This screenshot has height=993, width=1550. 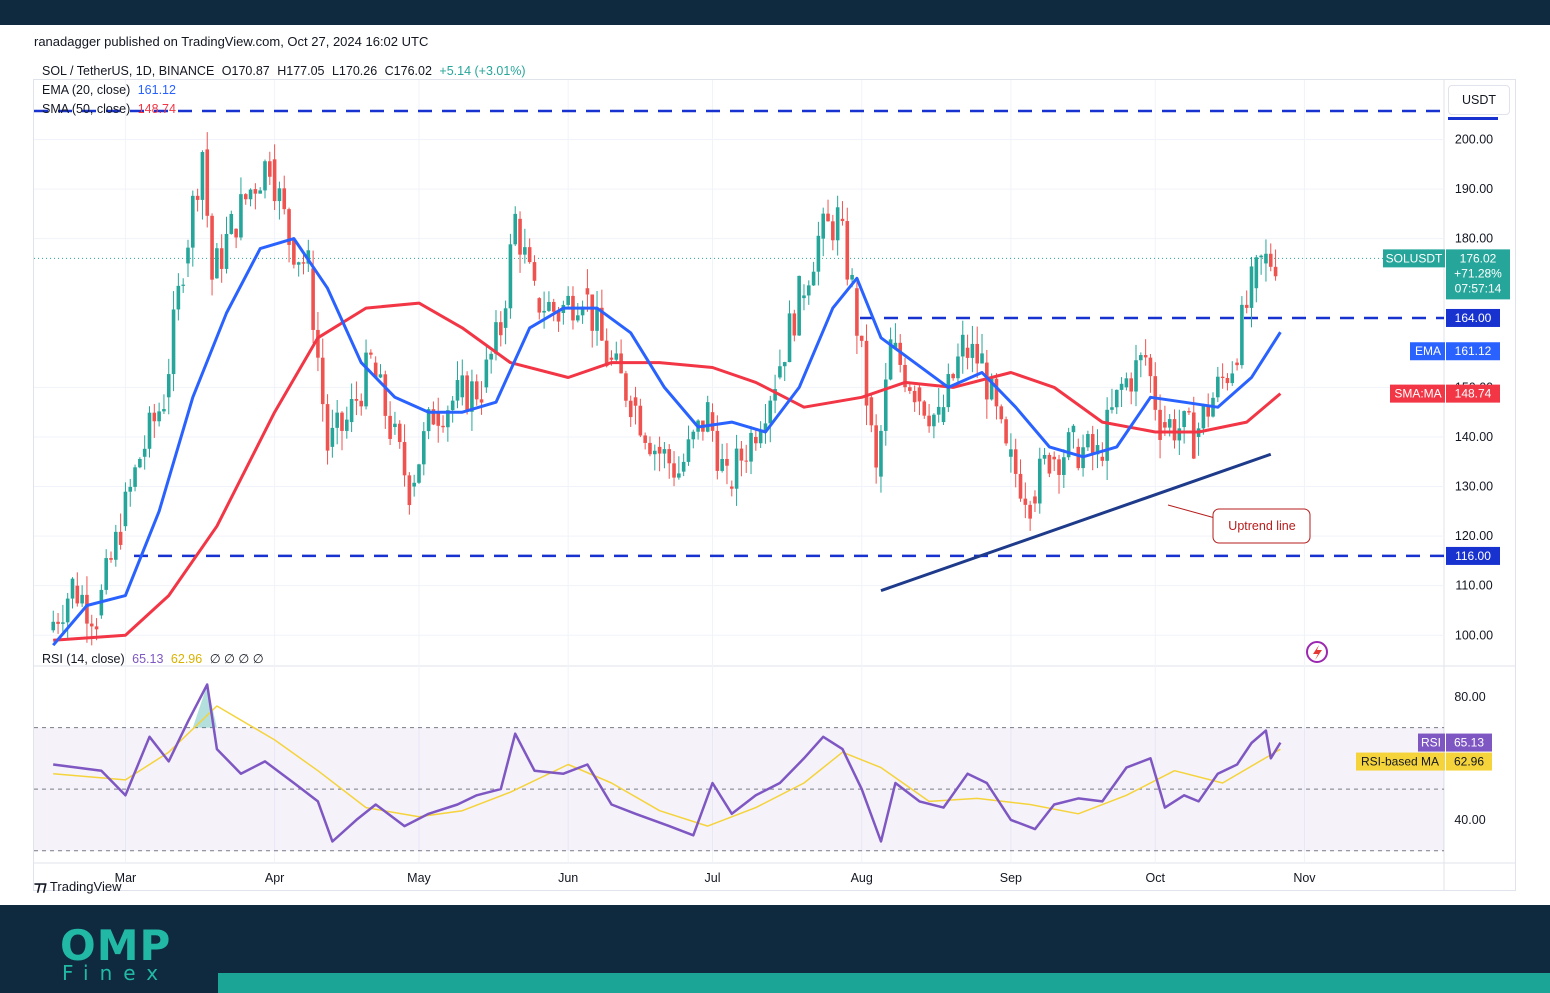 What do you see at coordinates (1473, 393) in the screenshot?
I see `sma-tag-value-bg` at bounding box center [1473, 393].